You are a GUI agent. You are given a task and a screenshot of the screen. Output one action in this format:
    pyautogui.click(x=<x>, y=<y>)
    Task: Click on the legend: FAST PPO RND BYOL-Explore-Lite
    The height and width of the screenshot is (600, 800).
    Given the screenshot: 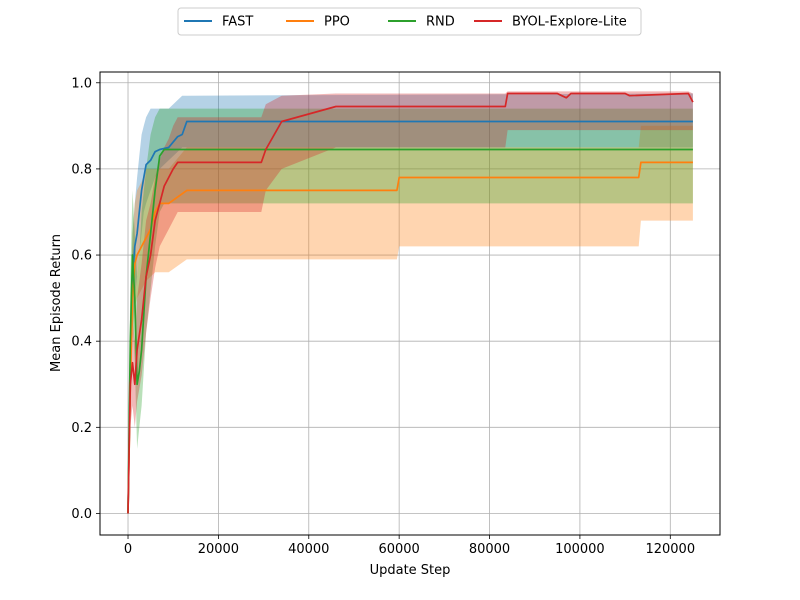 What is the action you would take?
    pyautogui.click(x=409, y=21)
    